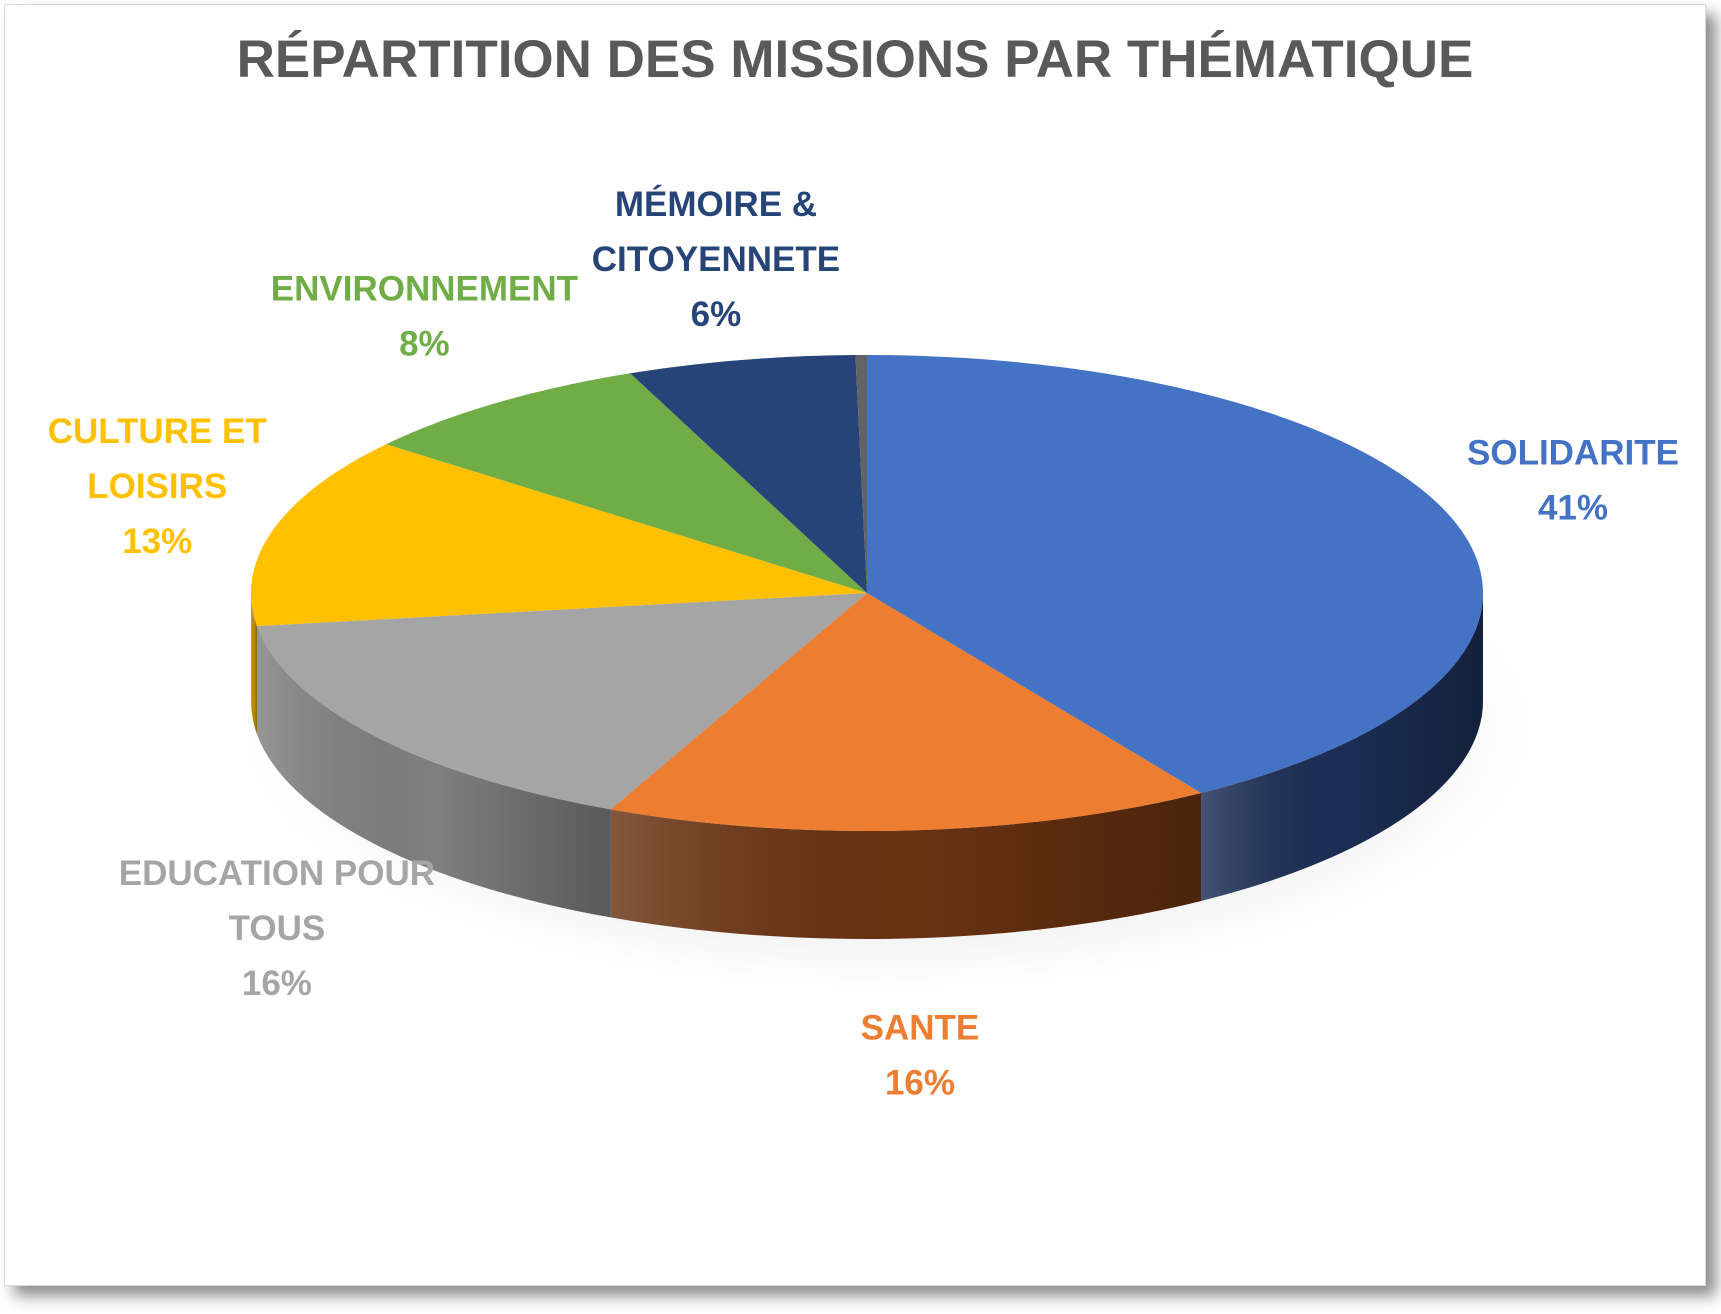 Image resolution: width=1721 pixels, height=1314 pixels. Describe the element at coordinates (1573, 508) in the screenshot. I see `data-label-value: 41%` at that location.